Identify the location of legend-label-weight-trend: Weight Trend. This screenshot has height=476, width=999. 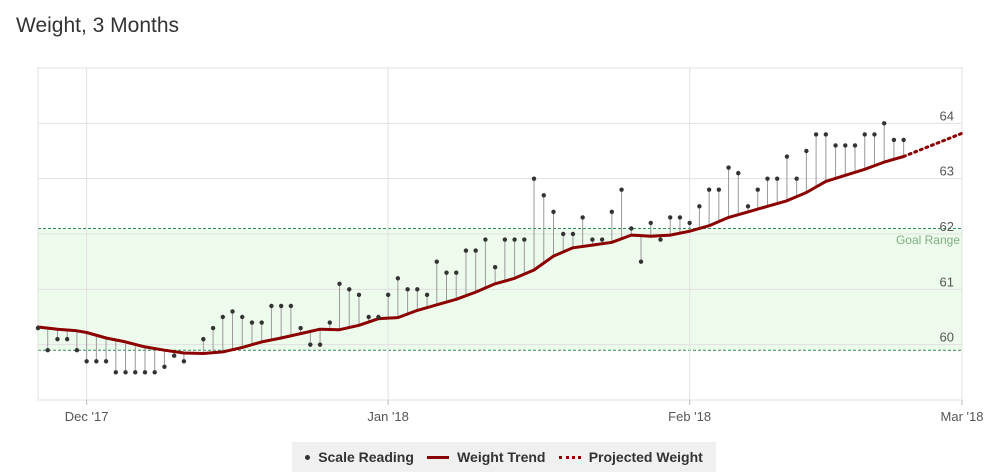
(501, 457).